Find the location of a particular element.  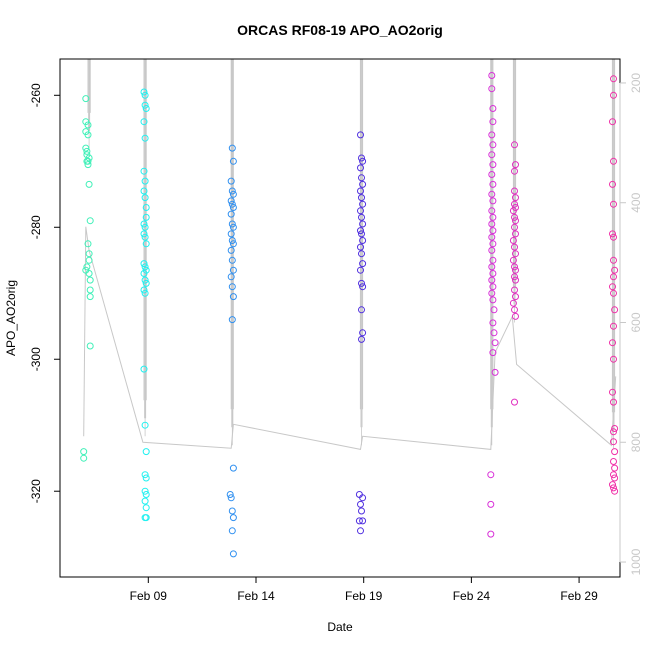

y-tick-label: -320 is located at coordinates (36, 491).